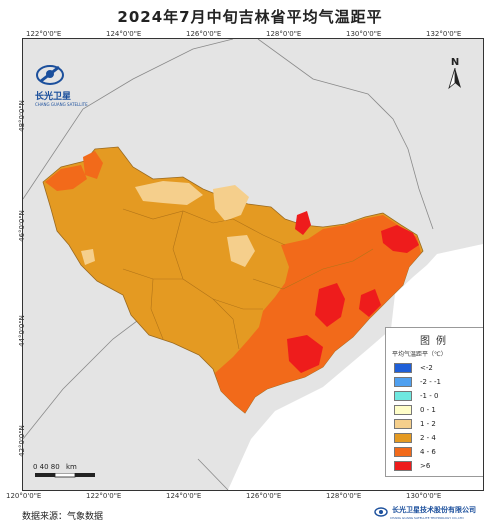 The image size is (500, 529). Describe the element at coordinates (454, 78) in the screenshot. I see `north-arrow-icon` at that location.